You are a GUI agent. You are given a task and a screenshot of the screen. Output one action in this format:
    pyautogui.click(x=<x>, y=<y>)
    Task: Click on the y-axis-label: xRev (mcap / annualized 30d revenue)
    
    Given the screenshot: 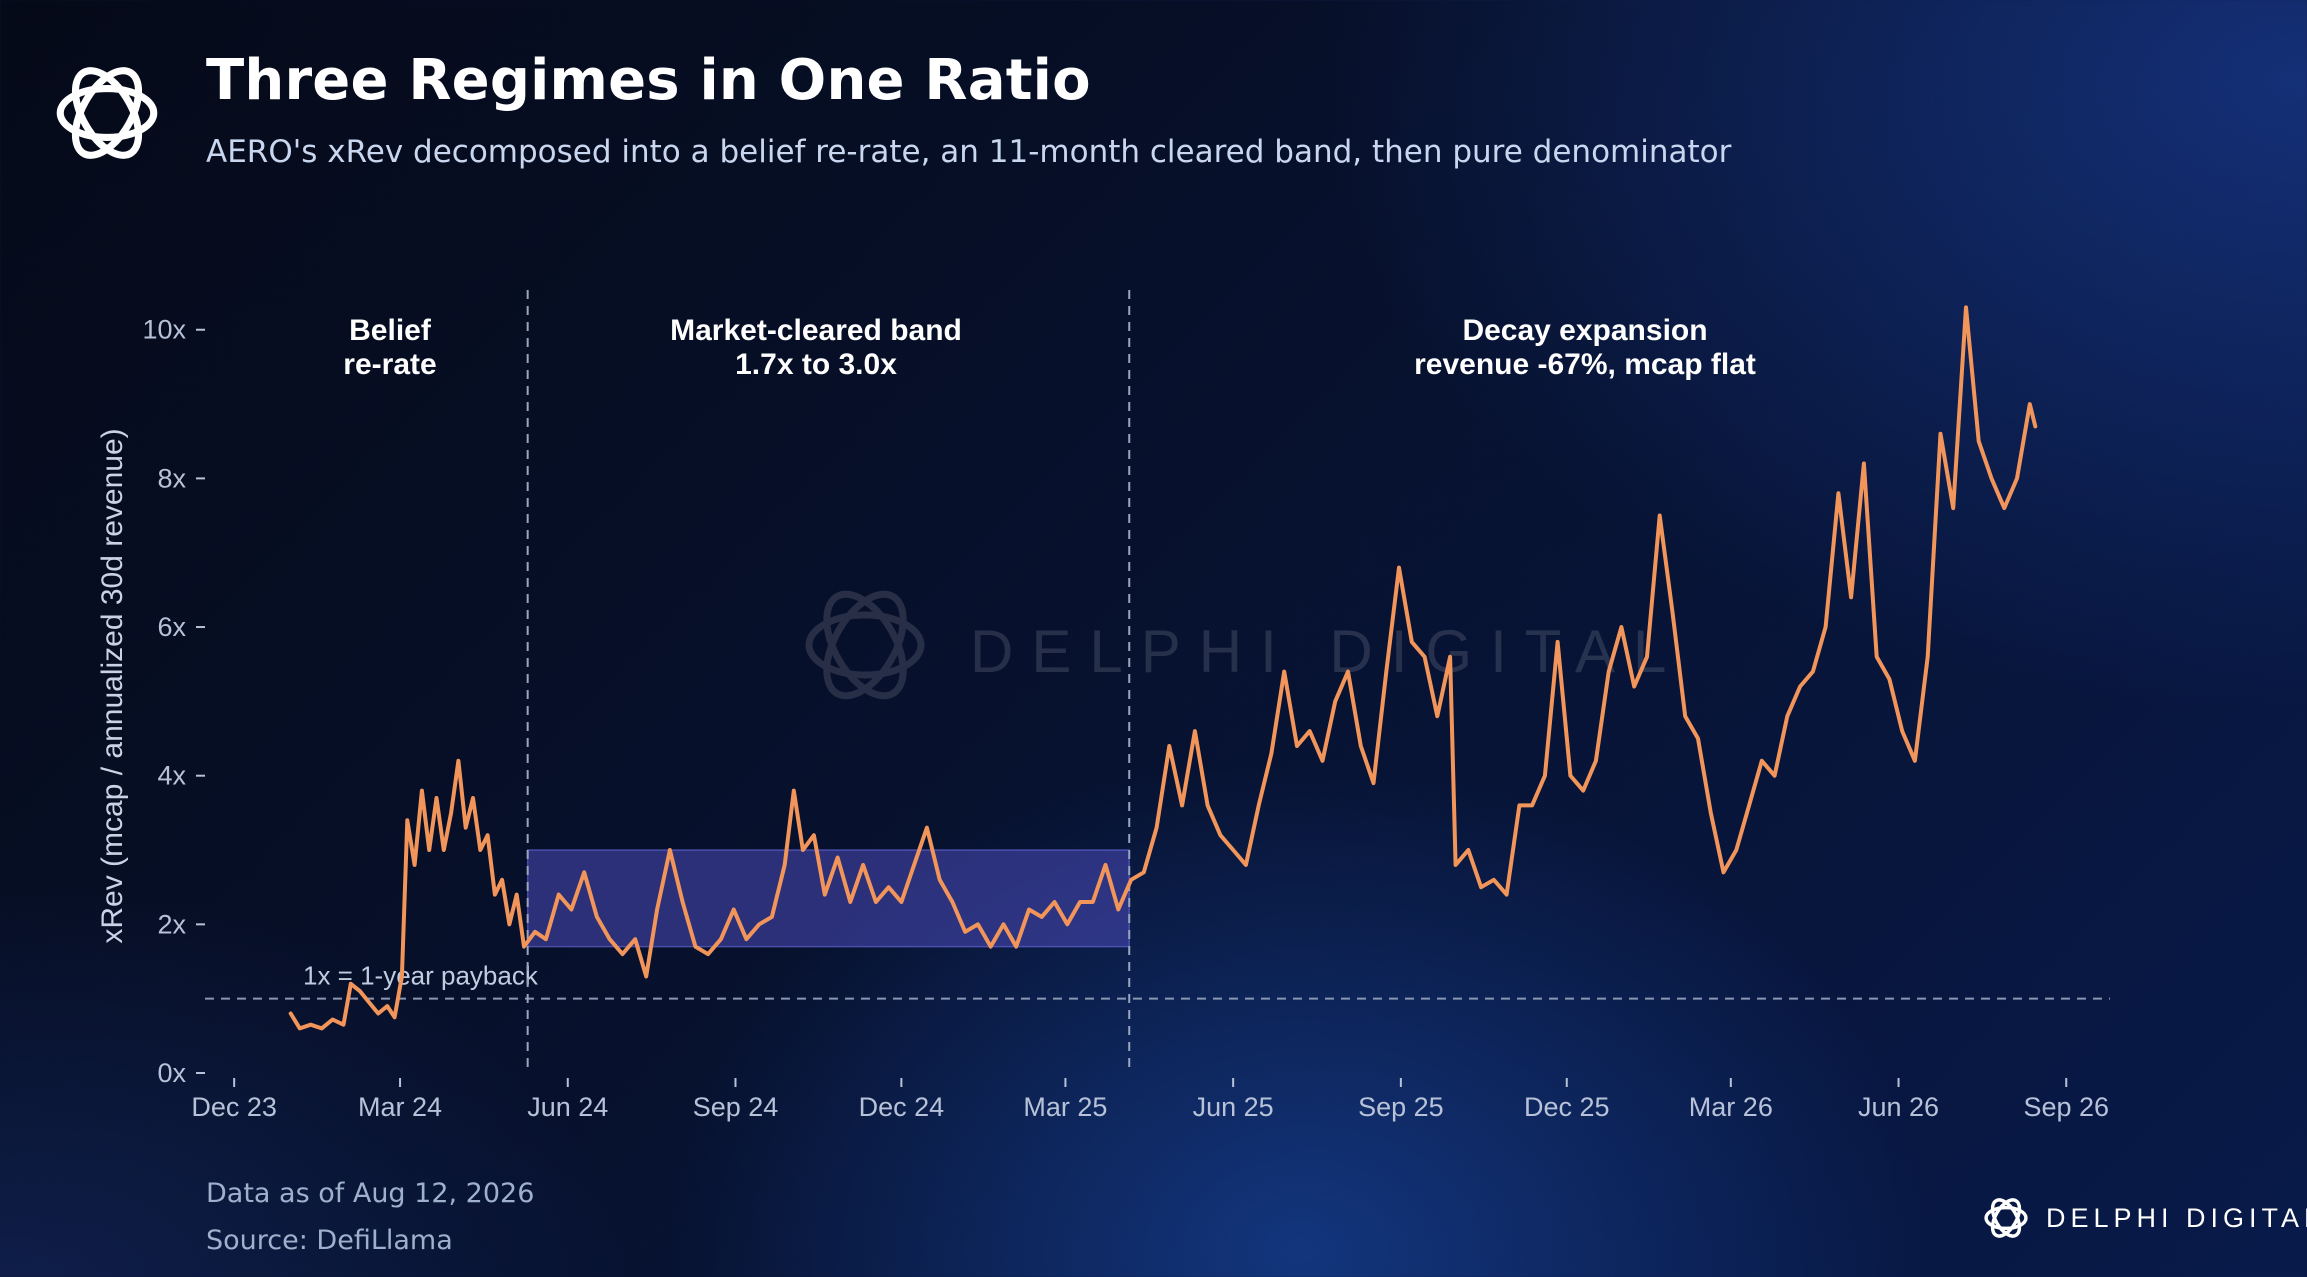 What is the action you would take?
    pyautogui.click(x=112, y=685)
    